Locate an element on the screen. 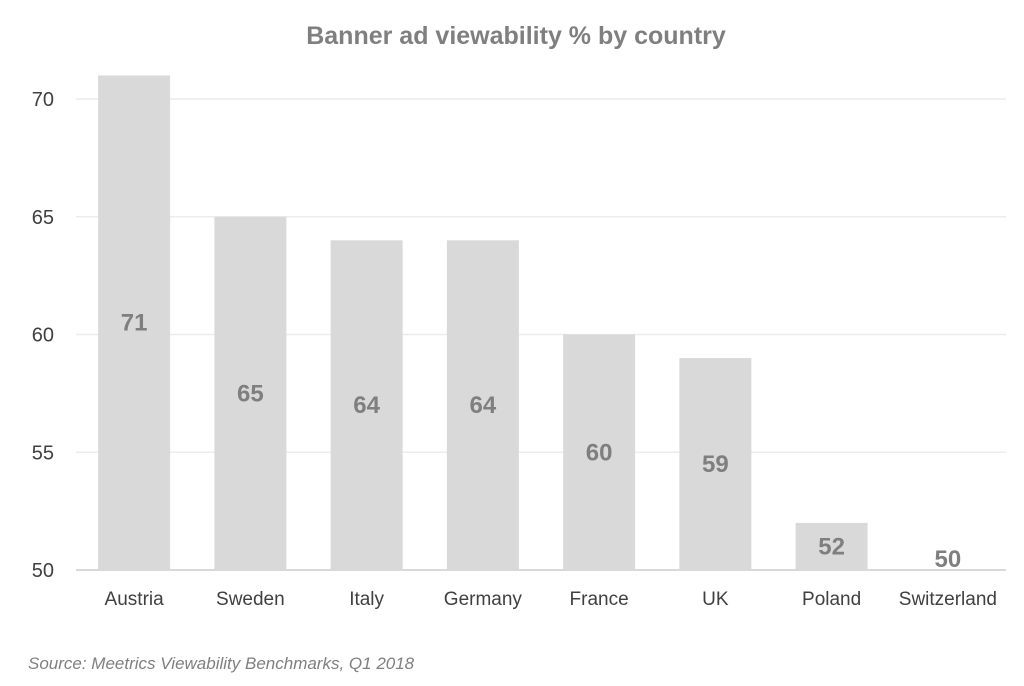 The height and width of the screenshot is (686, 1024). category-label: Sweden is located at coordinates (250, 599).